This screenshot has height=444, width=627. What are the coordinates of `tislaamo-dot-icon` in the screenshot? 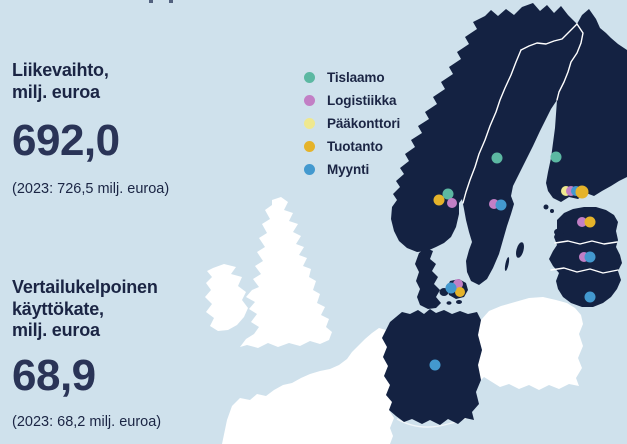 It's located at (309, 77).